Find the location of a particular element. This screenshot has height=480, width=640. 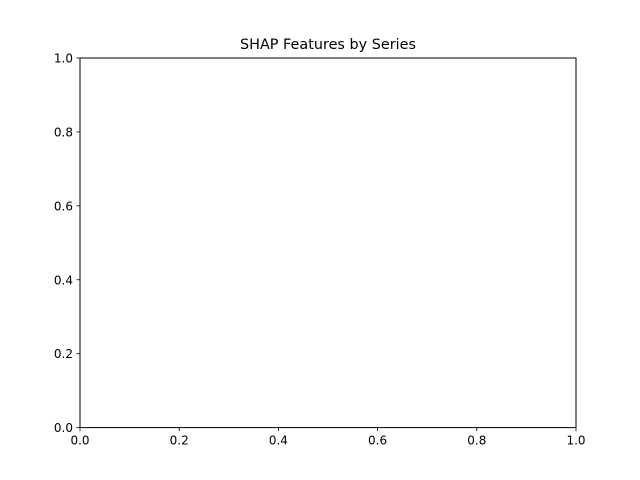

y-tick-label: 0.8 is located at coordinates (63, 132).